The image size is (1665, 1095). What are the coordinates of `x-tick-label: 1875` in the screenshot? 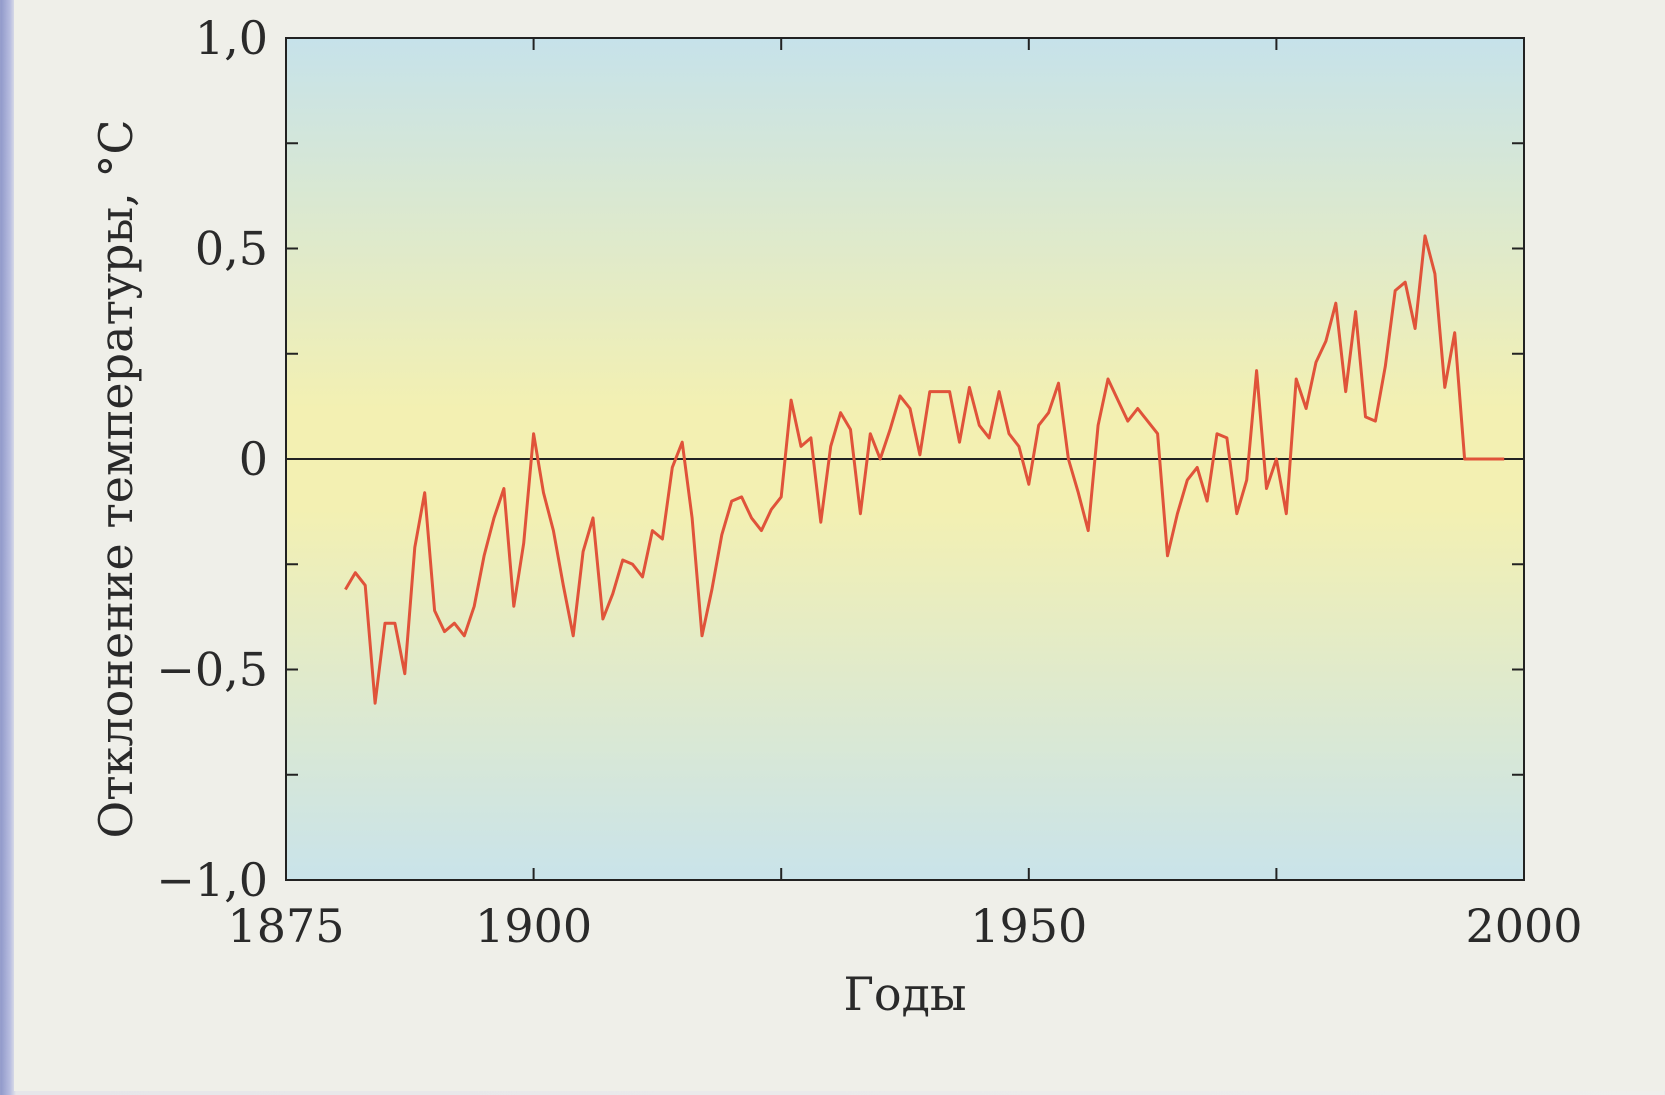 It's located at (285, 926).